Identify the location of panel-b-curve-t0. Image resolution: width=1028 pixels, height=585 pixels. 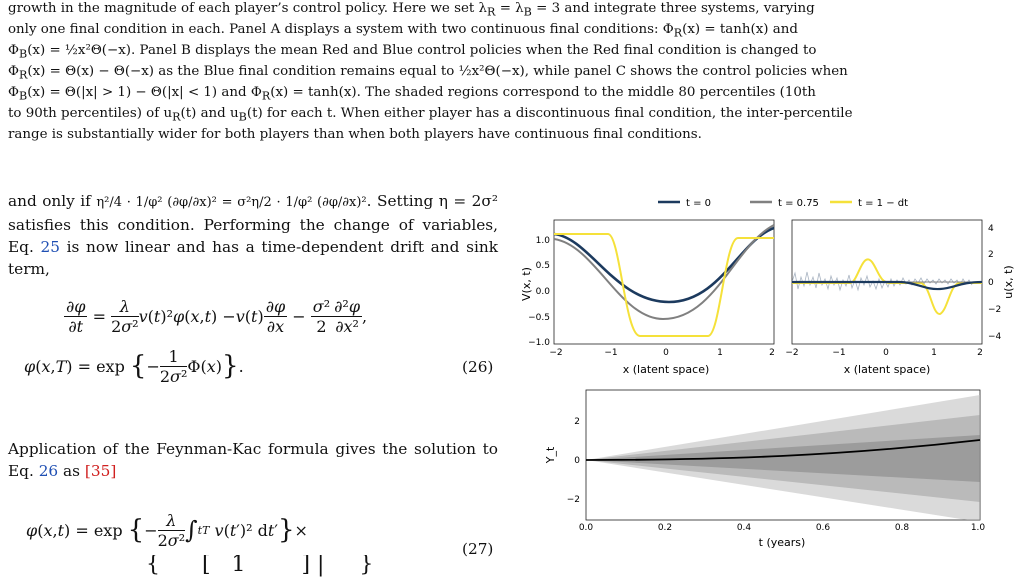
(887, 285).